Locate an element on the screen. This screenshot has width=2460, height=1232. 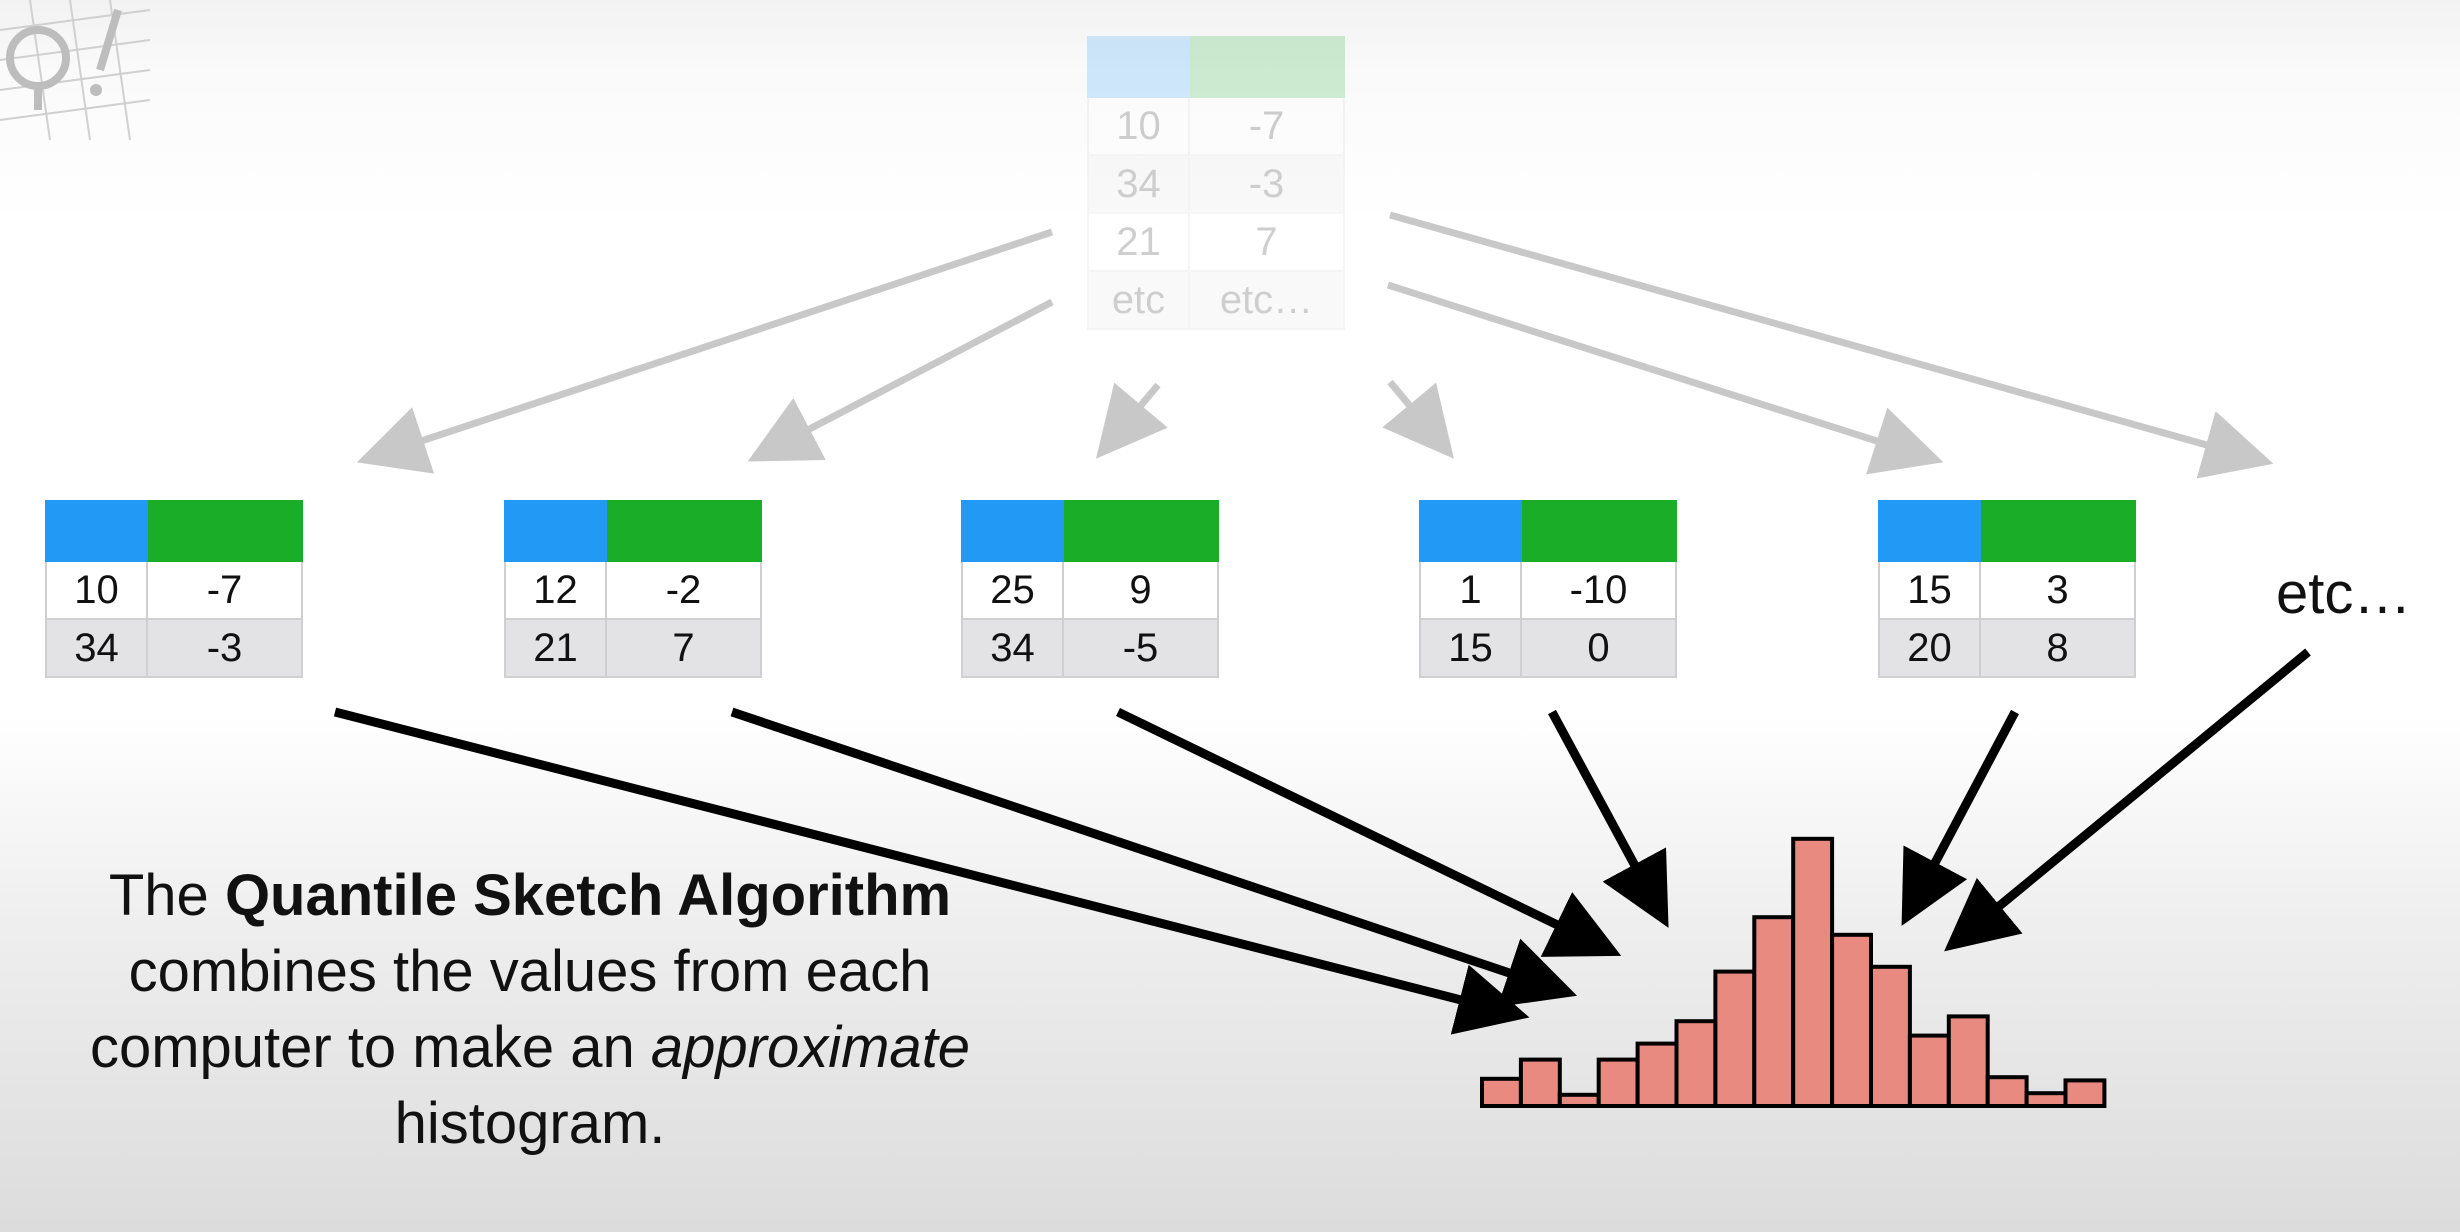
arrow-to-etc is located at coordinates (1831, 345).